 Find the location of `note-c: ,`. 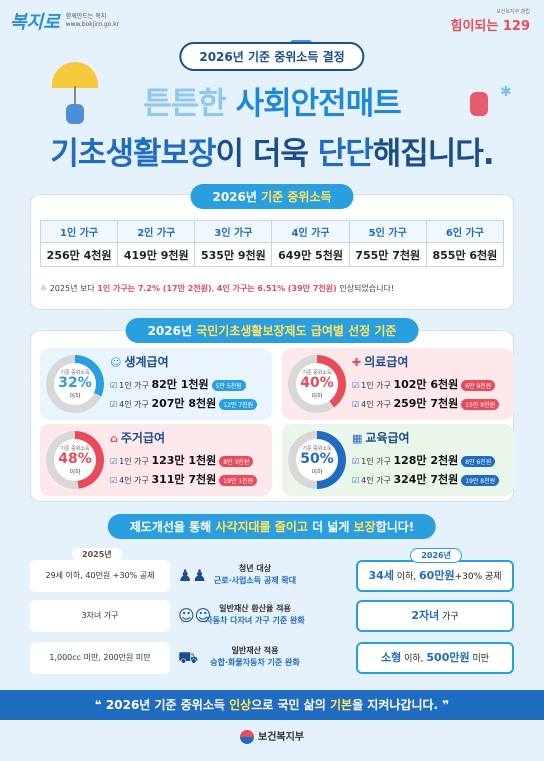

note-c: , is located at coordinates (214, 288).